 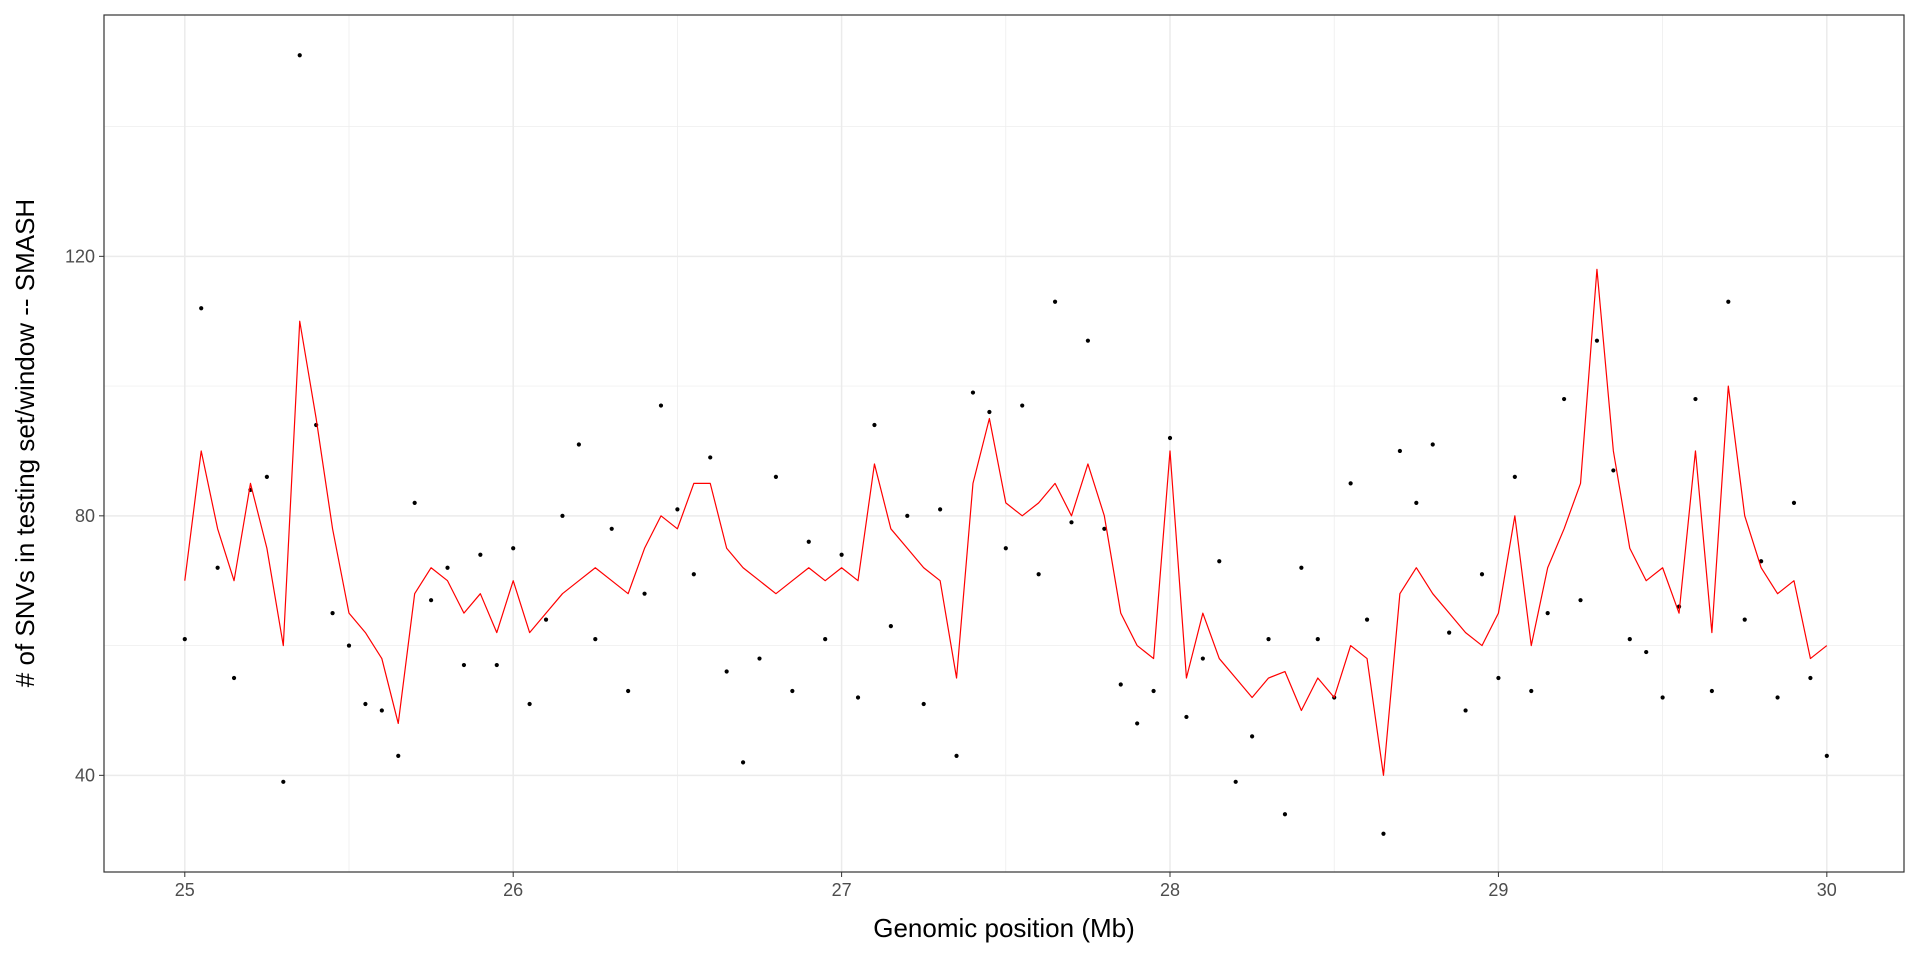 What do you see at coordinates (1827, 890) in the screenshot?
I see `x-tick-label: 30` at bounding box center [1827, 890].